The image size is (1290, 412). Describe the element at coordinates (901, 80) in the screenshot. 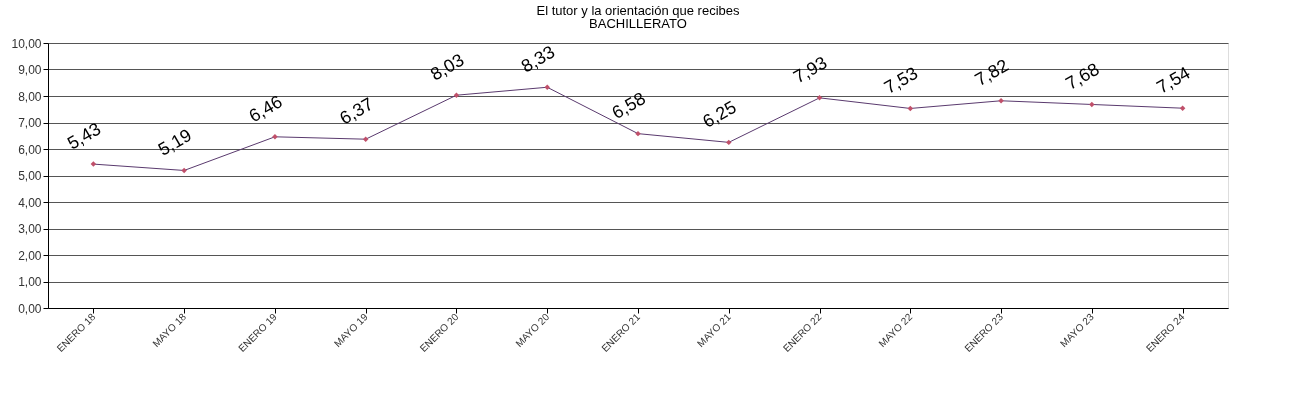

I see `data-label: 7,53` at that location.